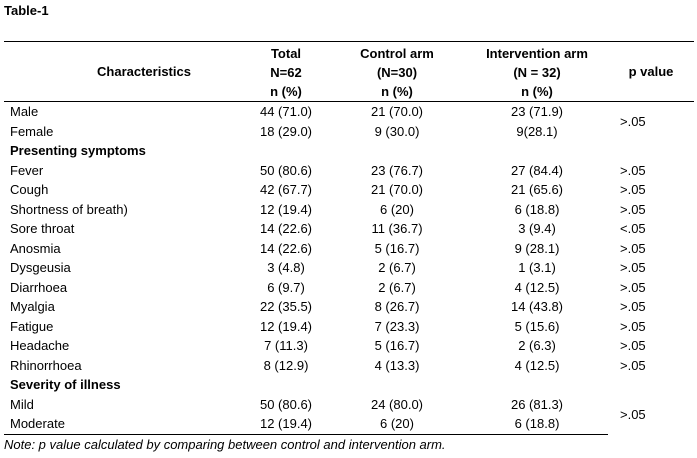 The height and width of the screenshot is (458, 697). Describe the element at coordinates (286, 131) in the screenshot. I see `cell-total: 18 (29.0)` at that location.